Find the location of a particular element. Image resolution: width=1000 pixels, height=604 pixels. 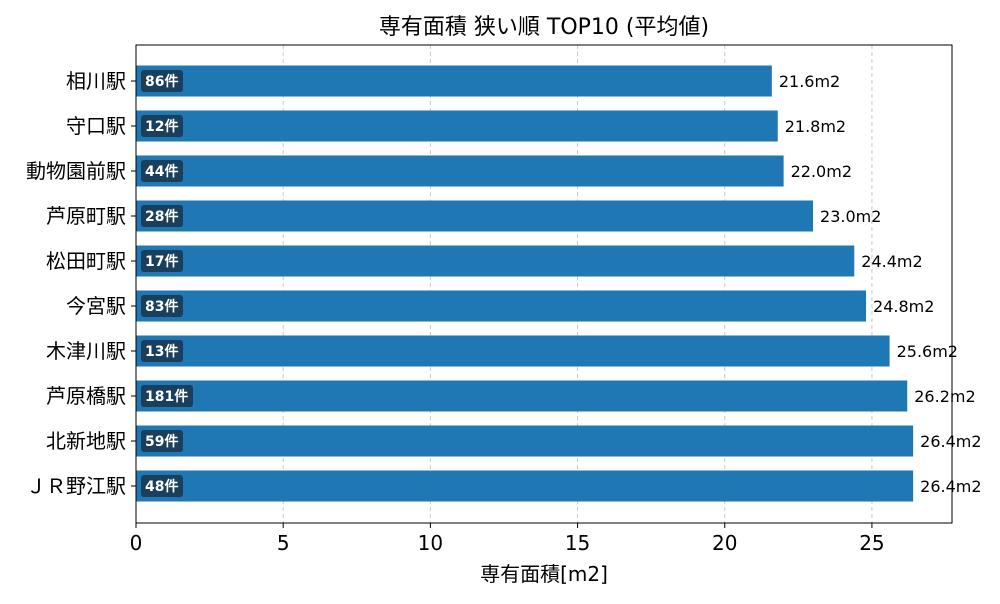

chart-title: 専有面積 狭い順 TOP10 (平均値) is located at coordinates (544, 27).